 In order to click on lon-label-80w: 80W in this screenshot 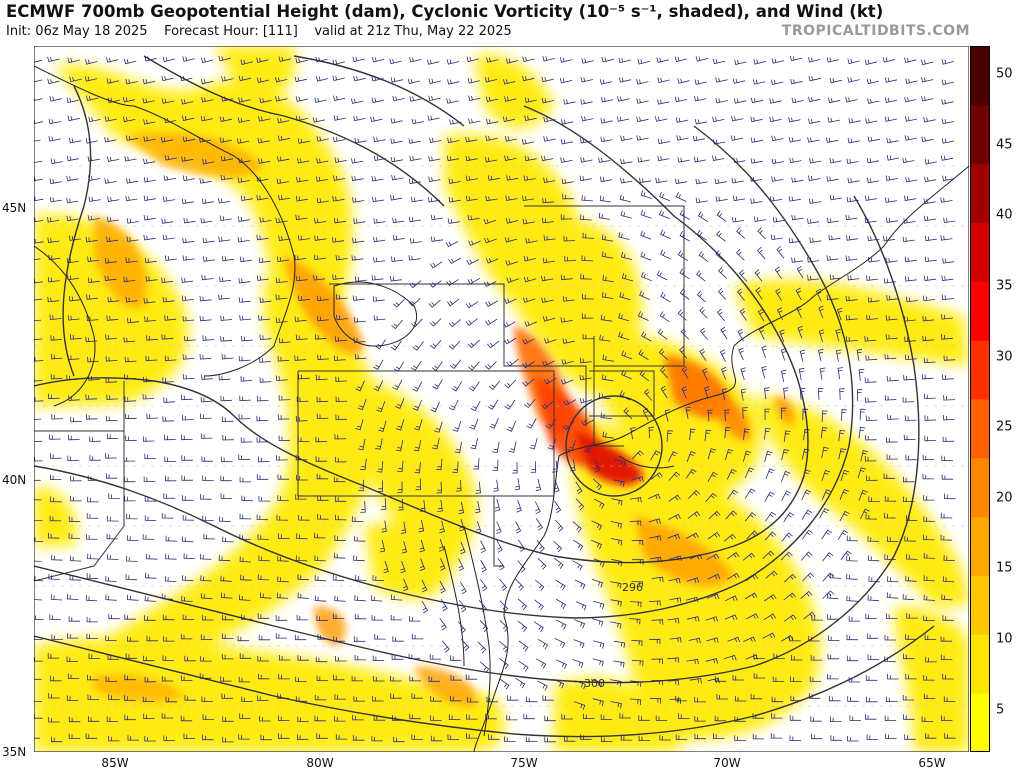, I will do `click(320, 763)`.